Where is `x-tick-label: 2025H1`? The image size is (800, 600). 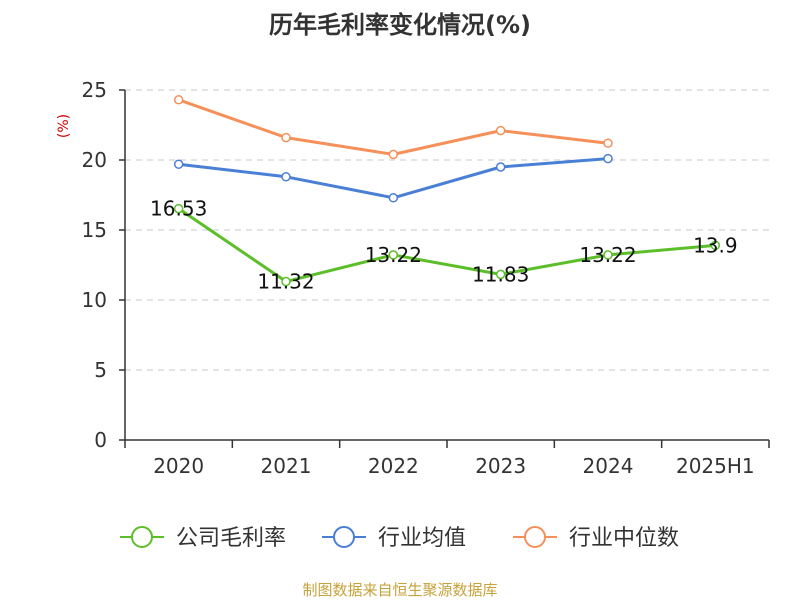
x-tick-label: 2025H1 is located at coordinates (715, 466).